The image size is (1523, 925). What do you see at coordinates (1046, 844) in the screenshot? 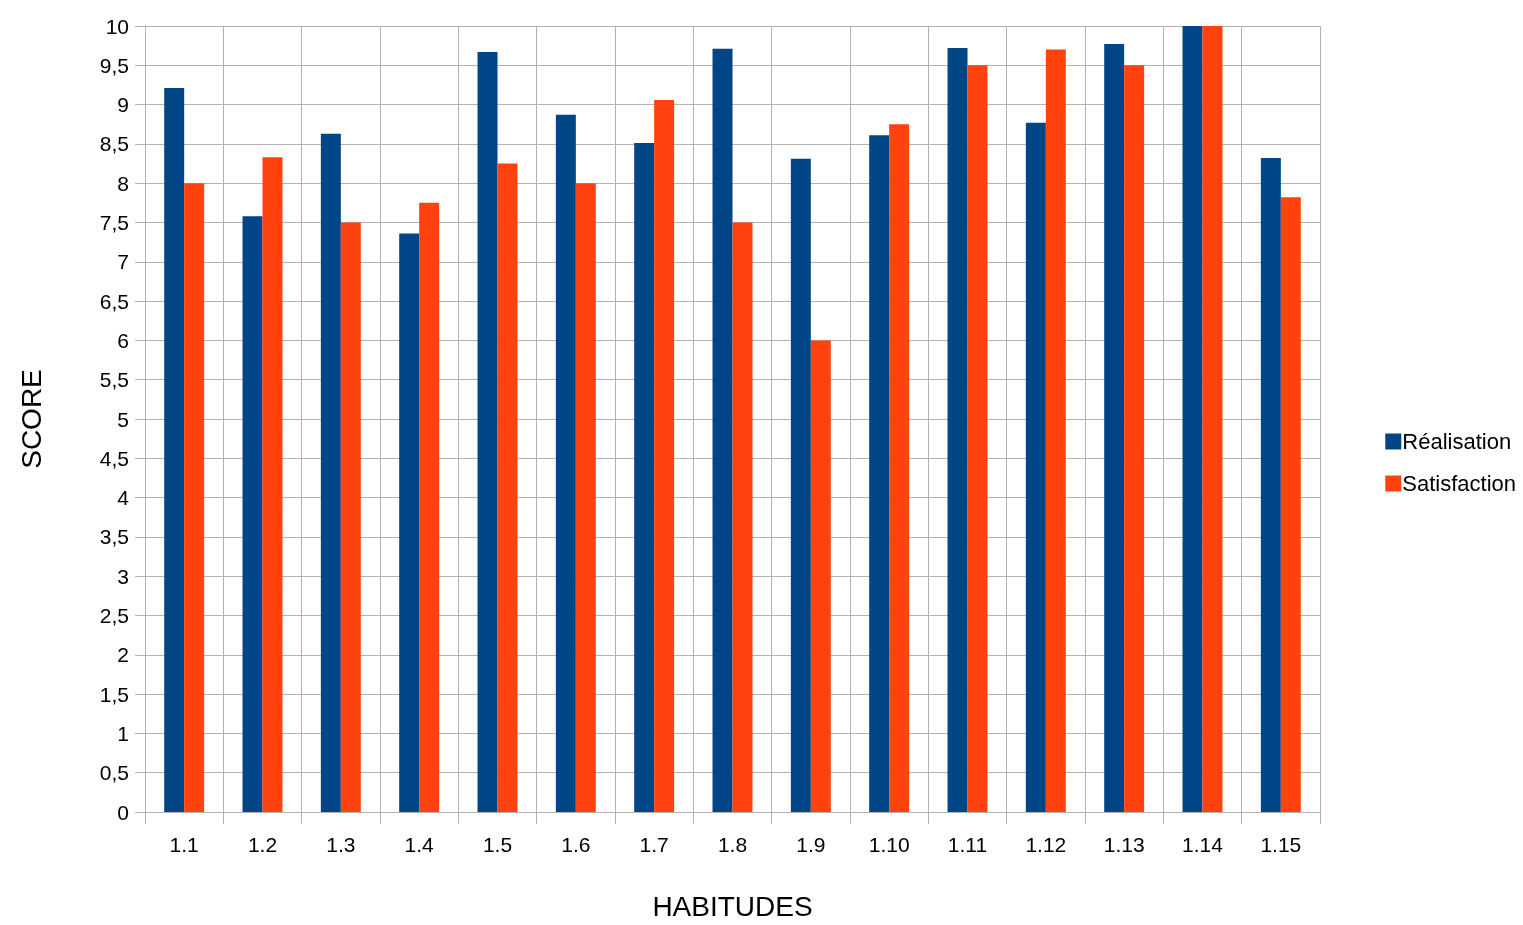
I see `x-tick-label: 1.12` at bounding box center [1046, 844].